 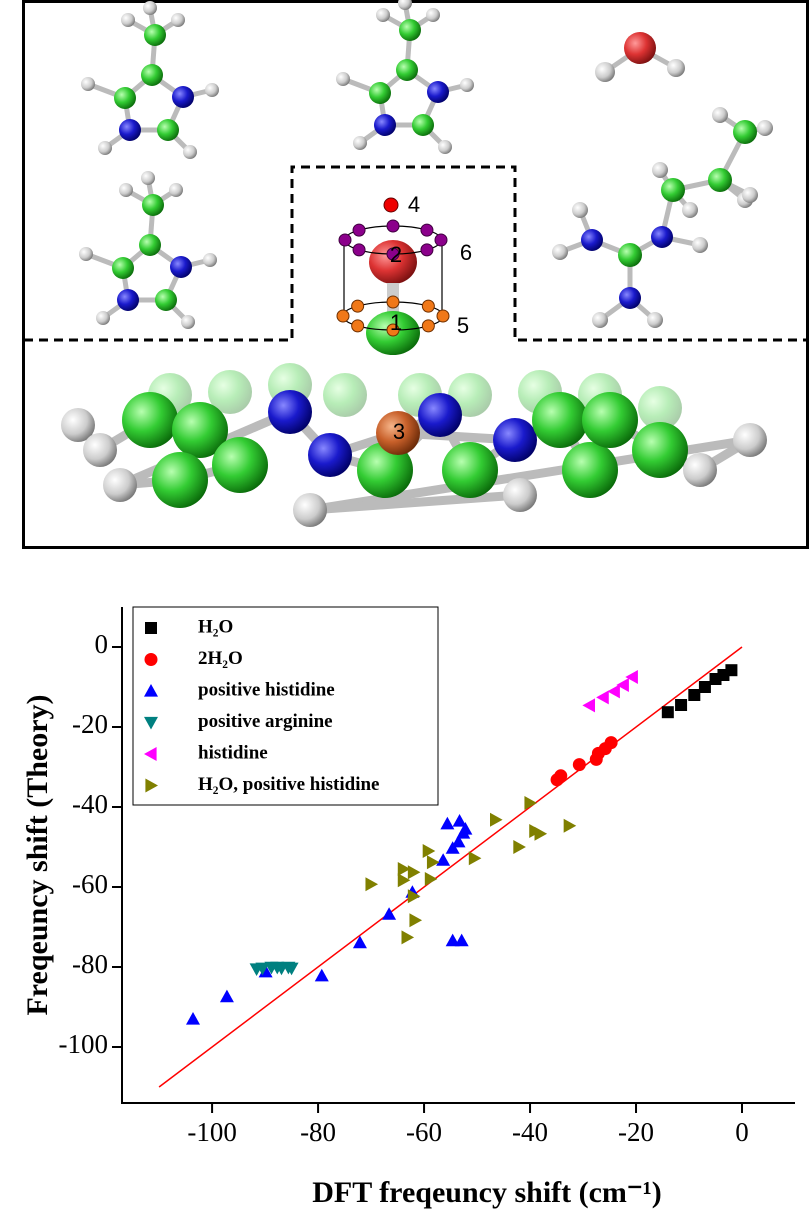 I want to click on legend-label: histidine, so click(x=233, y=752).